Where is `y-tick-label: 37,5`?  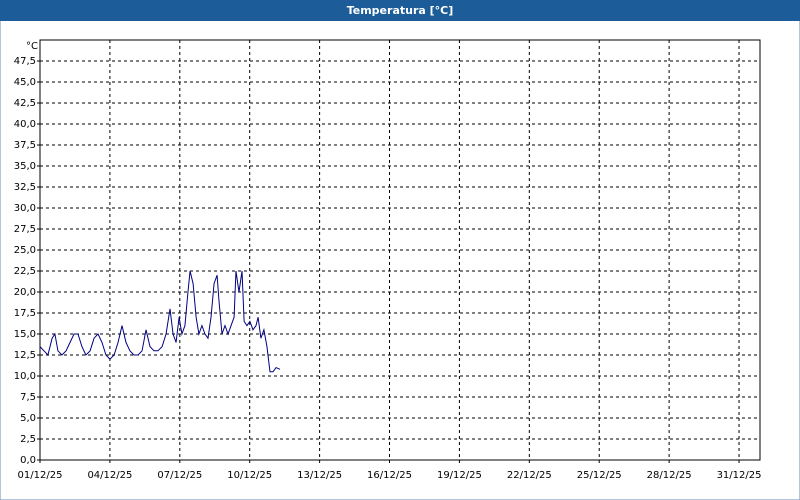 y-tick-label: 37,5 is located at coordinates (25, 145).